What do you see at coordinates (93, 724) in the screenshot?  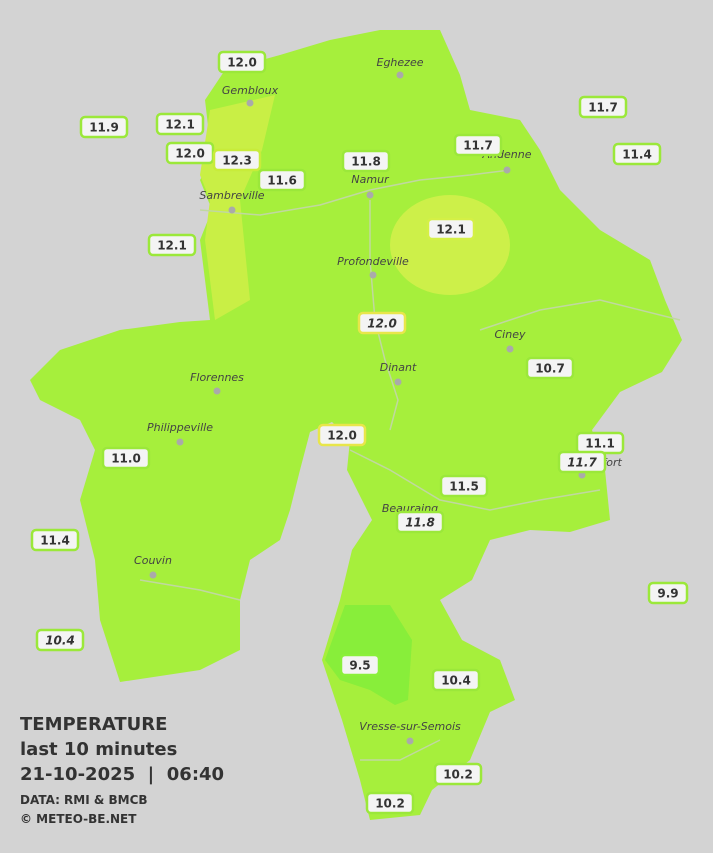 I see `legend-title: TEMPERATURE` at bounding box center [93, 724].